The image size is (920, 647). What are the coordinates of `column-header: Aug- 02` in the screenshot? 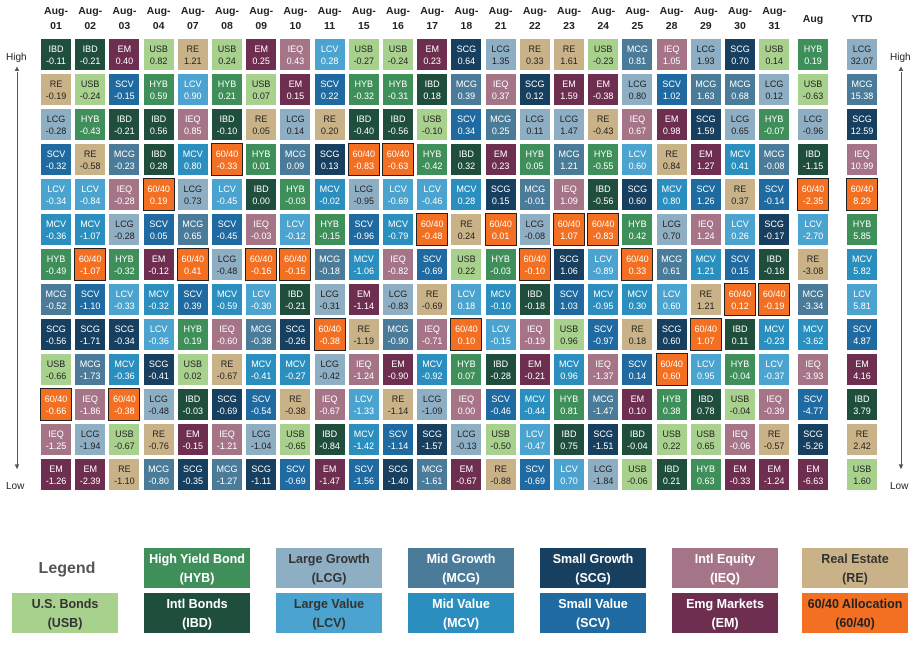 It's located at (90, 19).